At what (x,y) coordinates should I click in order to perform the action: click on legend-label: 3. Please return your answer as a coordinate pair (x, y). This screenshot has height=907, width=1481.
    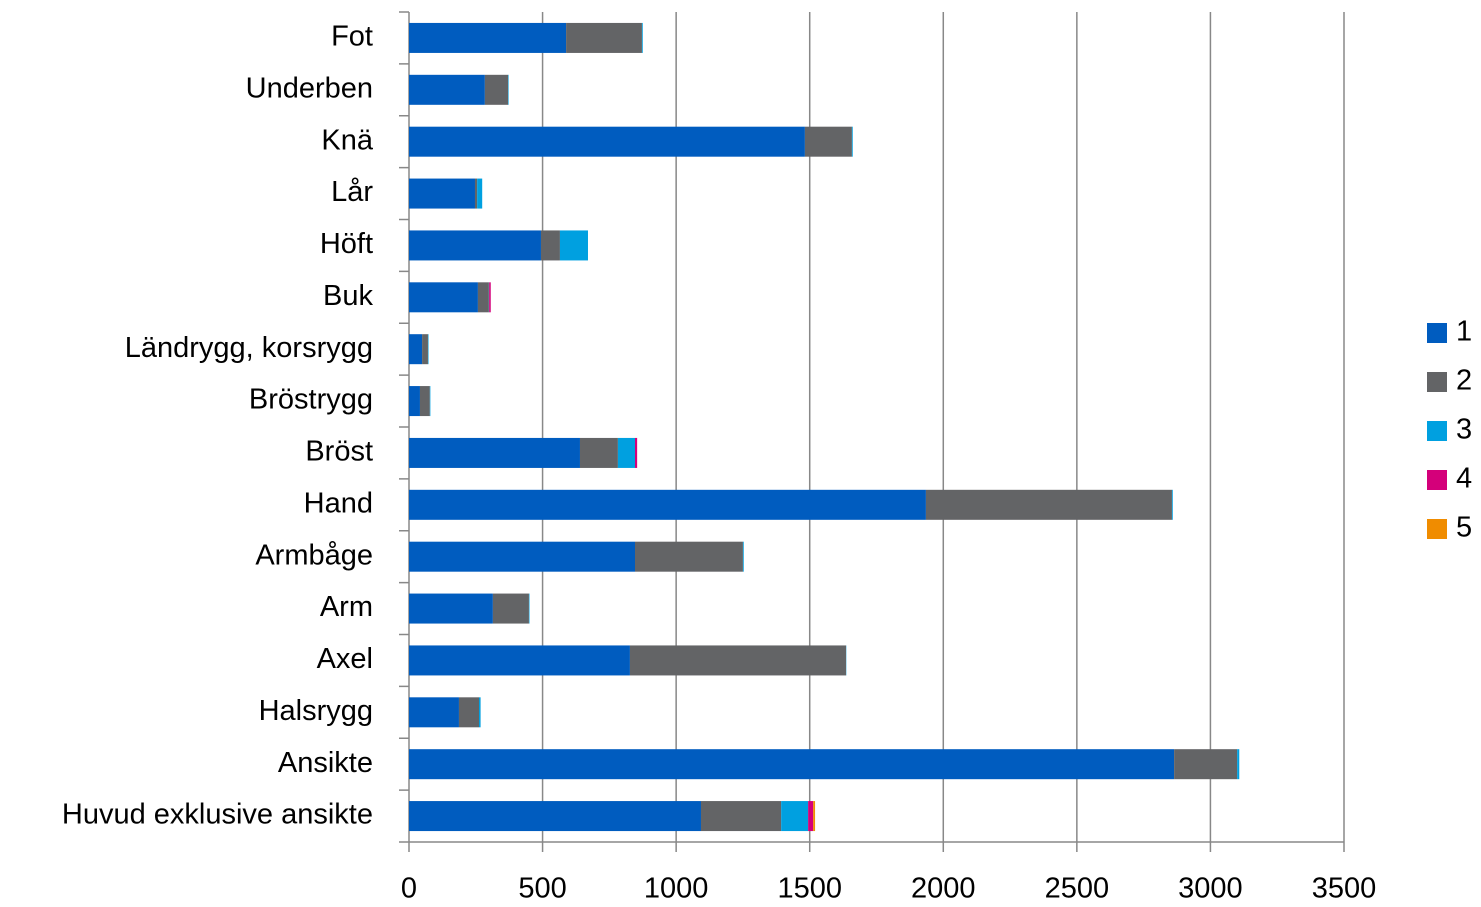
    Looking at the image, I should click on (1464, 430).